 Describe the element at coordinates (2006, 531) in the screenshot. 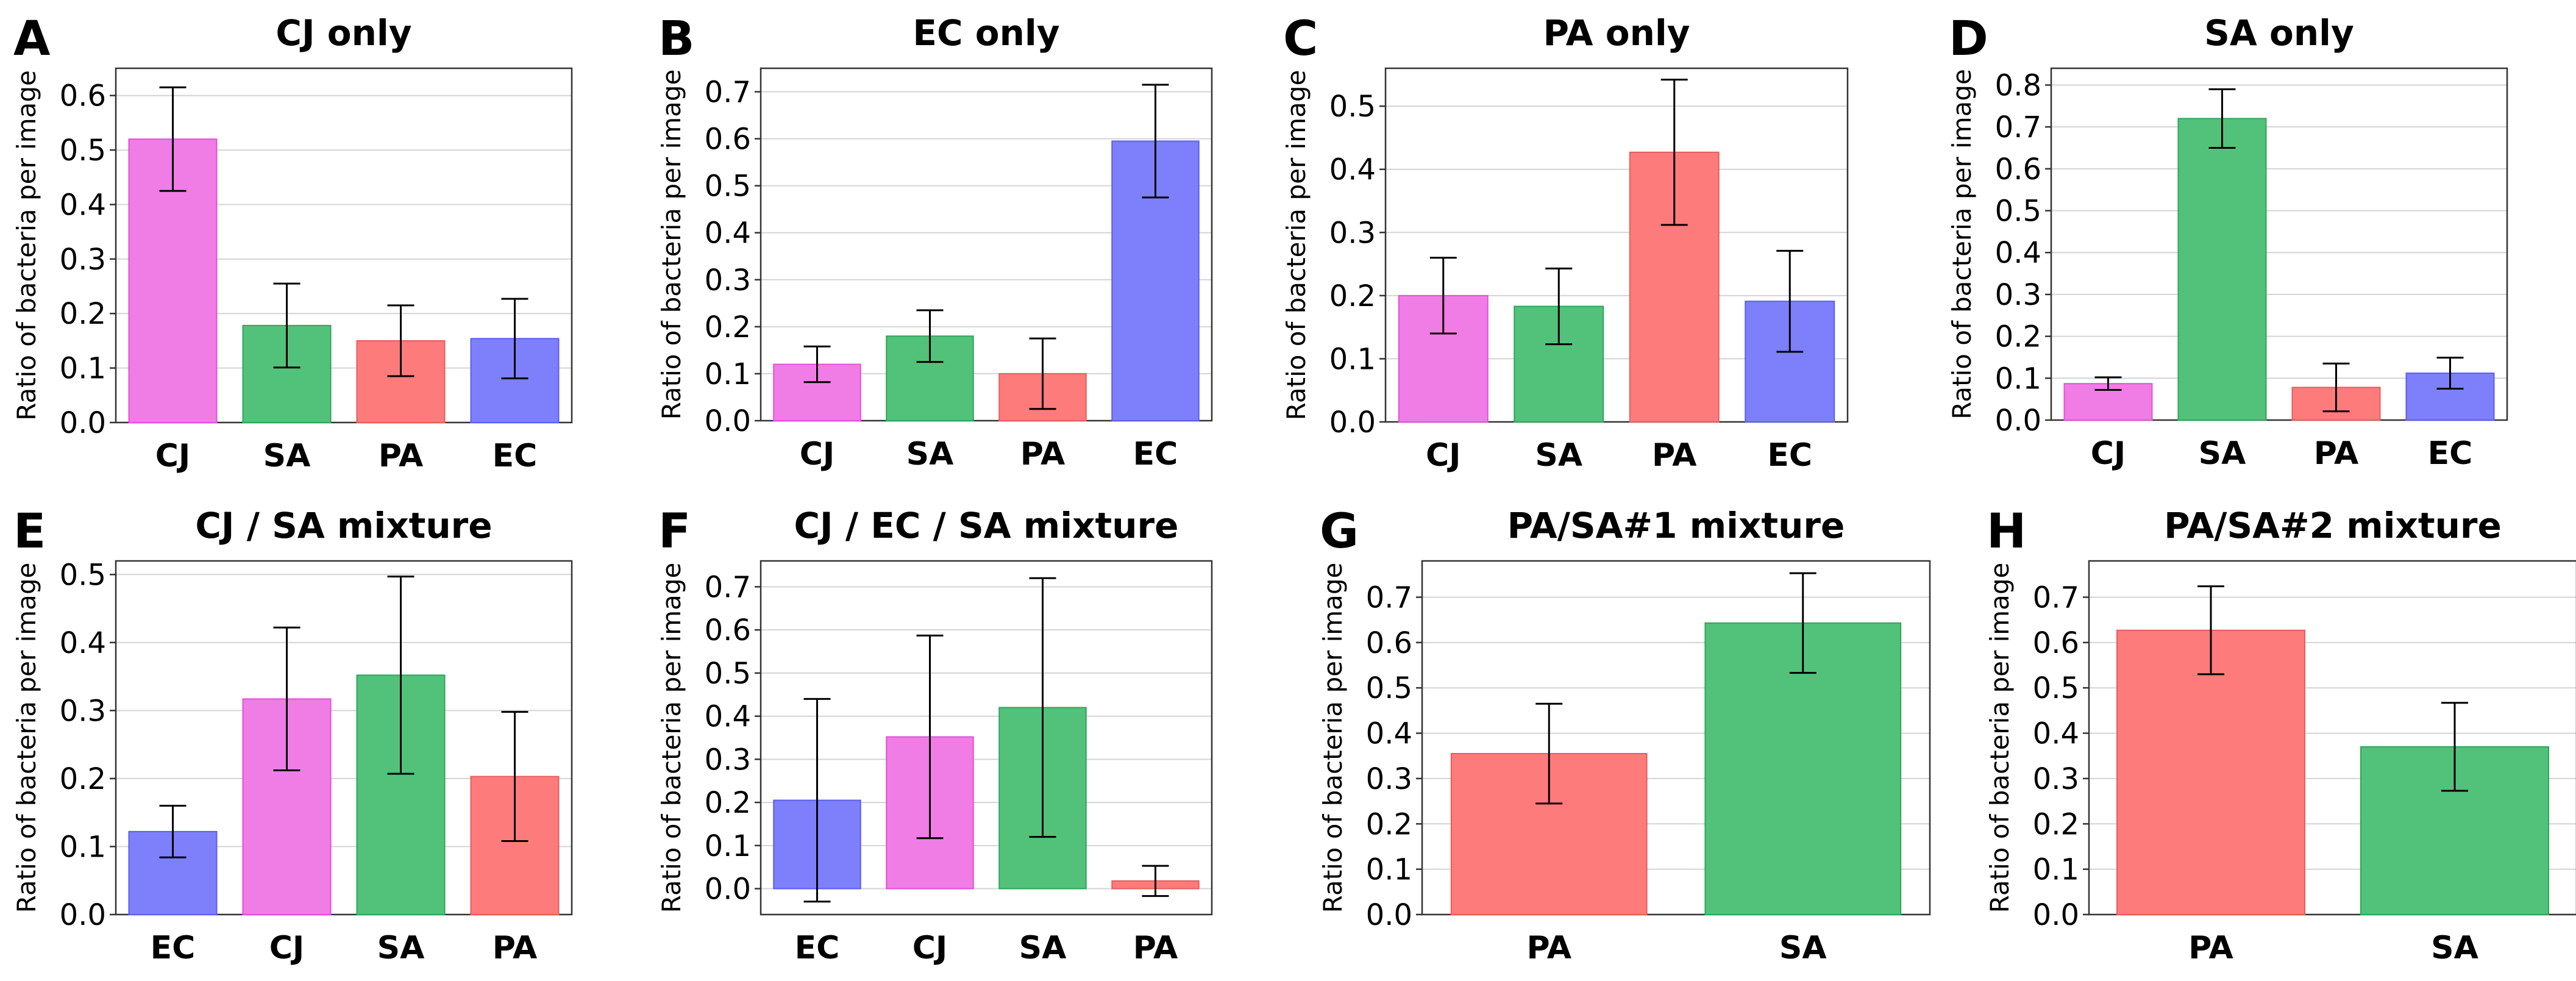

I see `panel-letter: H` at that location.